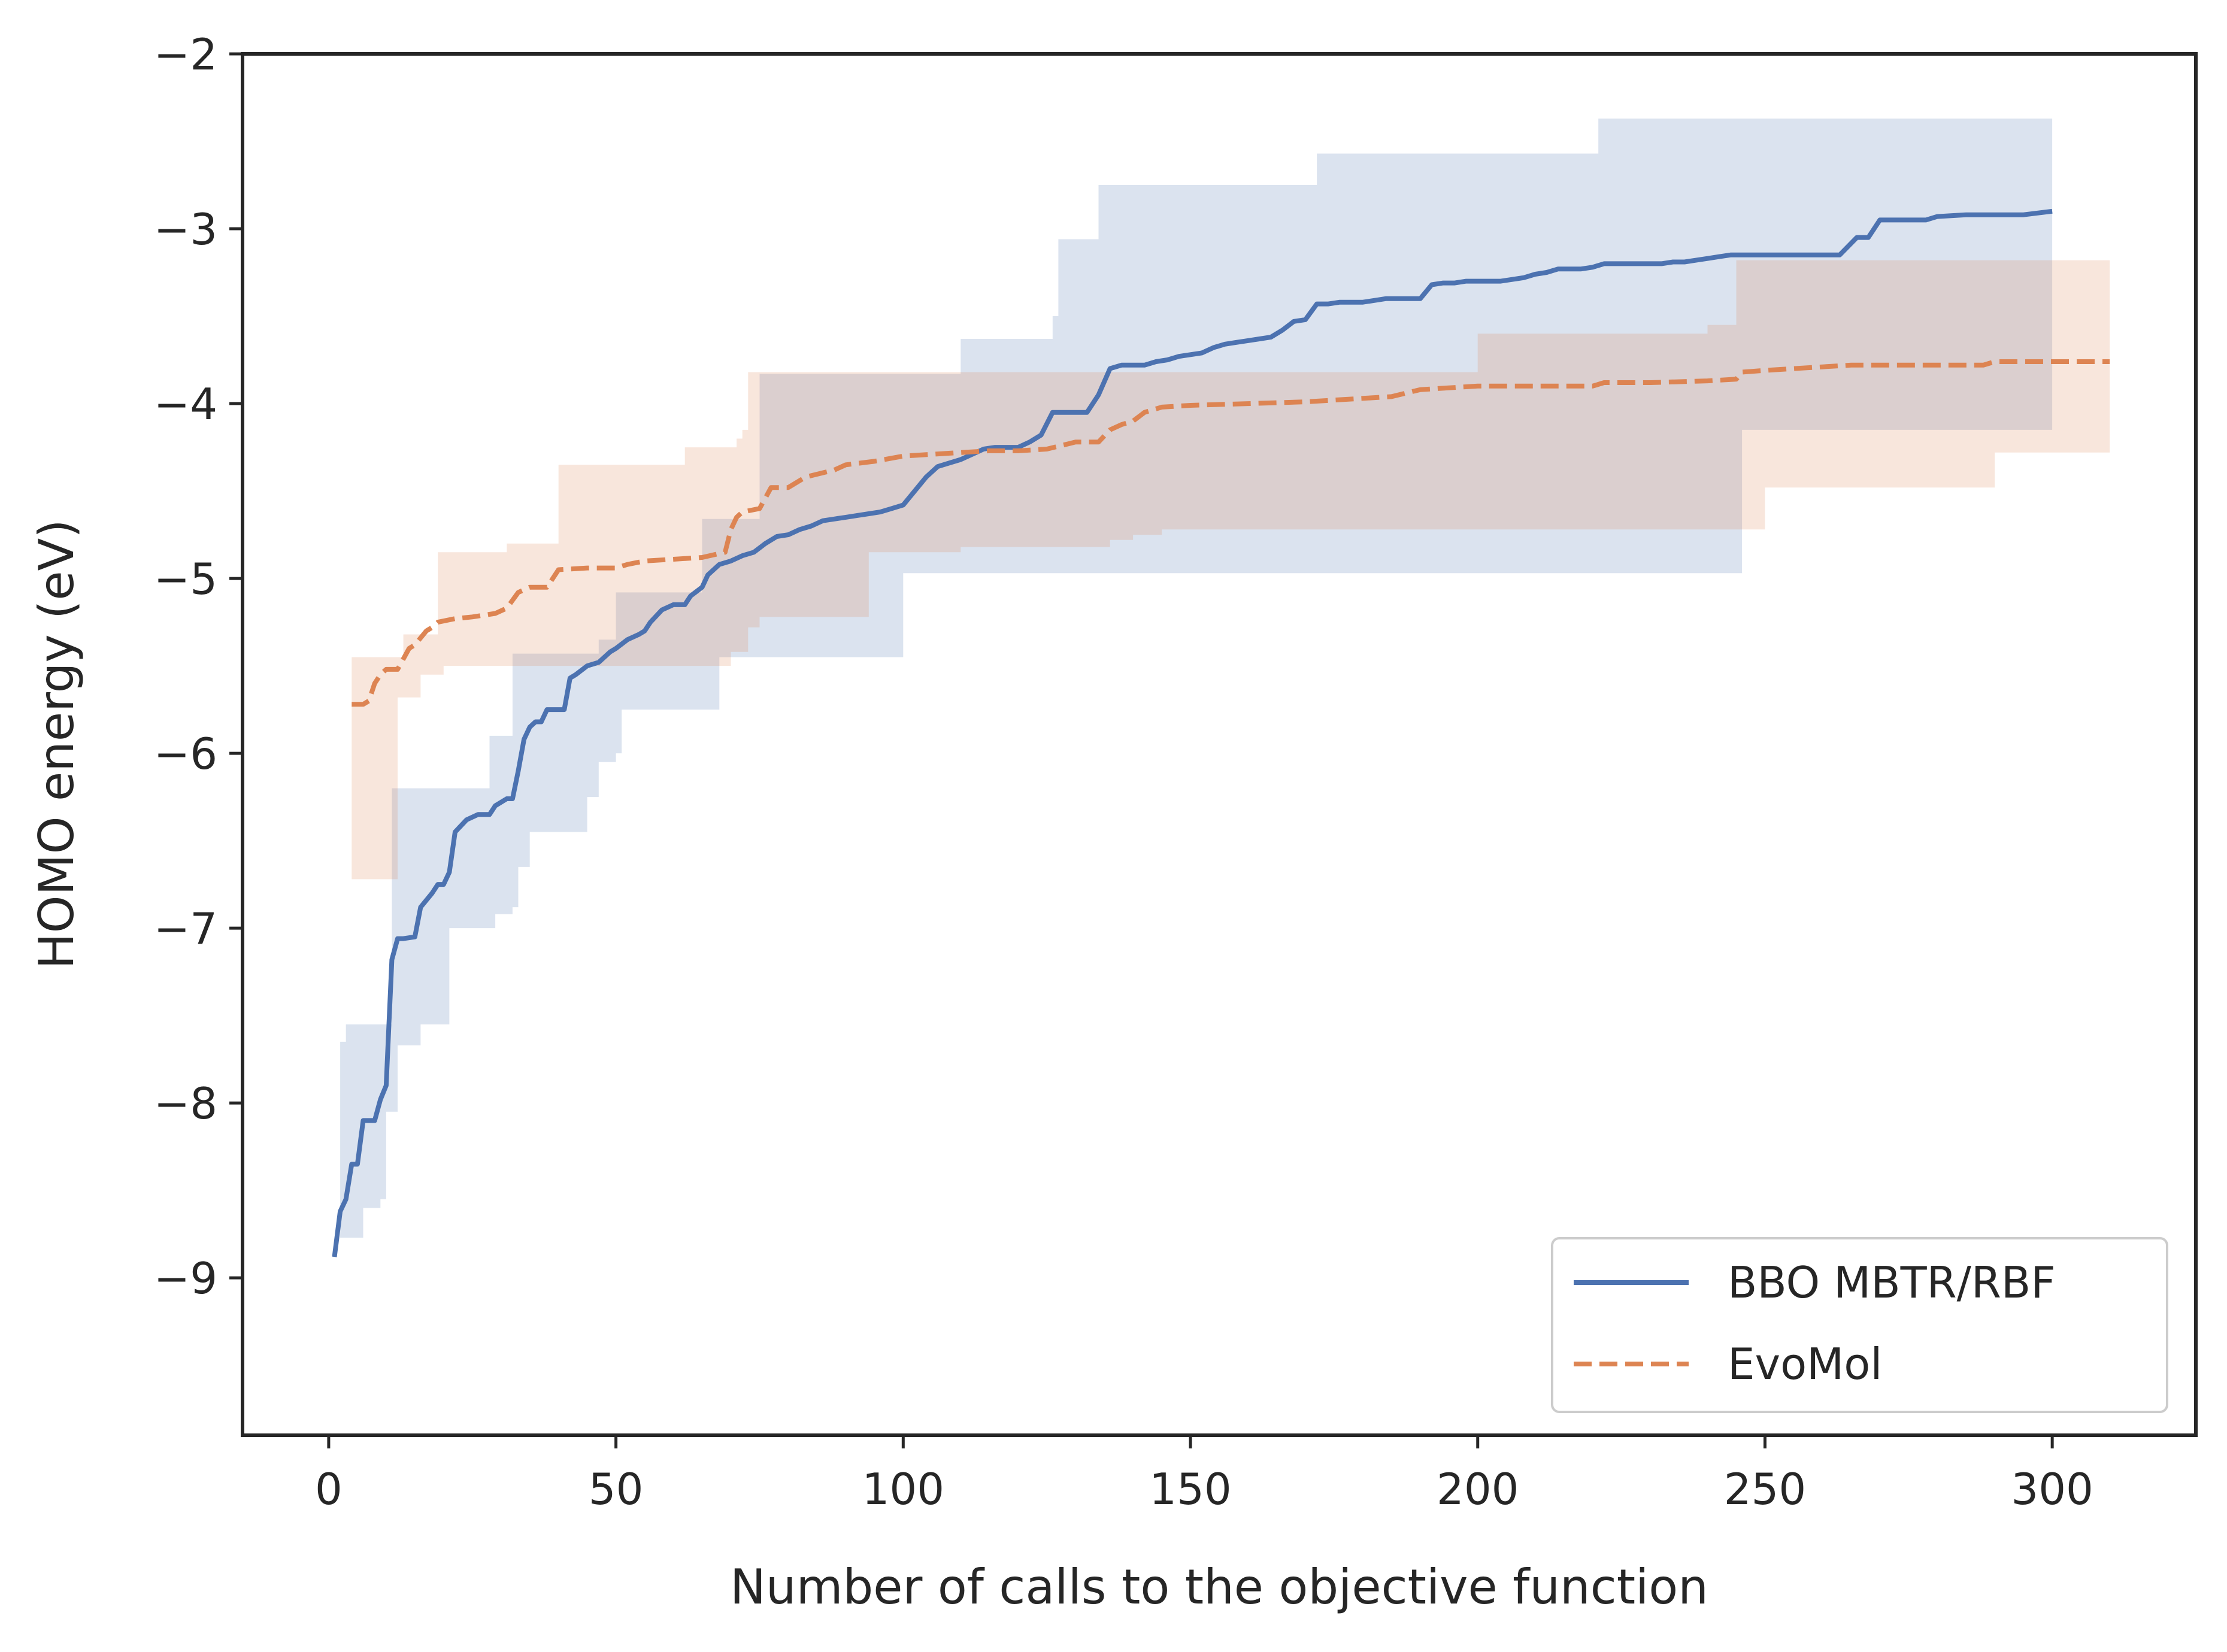 The height and width of the screenshot is (1652, 2227). Describe the element at coordinates (199, 666) in the screenshot. I see `y-axis: −2 −3 −4 −5 −6 −7 −8 −9` at that location.